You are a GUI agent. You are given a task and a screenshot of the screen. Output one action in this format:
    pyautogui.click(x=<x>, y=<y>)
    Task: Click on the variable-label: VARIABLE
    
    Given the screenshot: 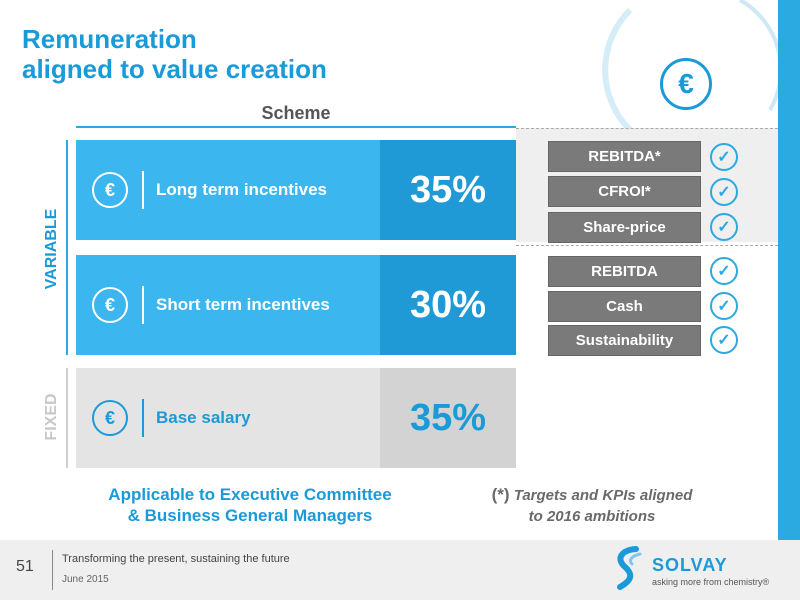 What is the action you would take?
    pyautogui.click(x=51, y=249)
    